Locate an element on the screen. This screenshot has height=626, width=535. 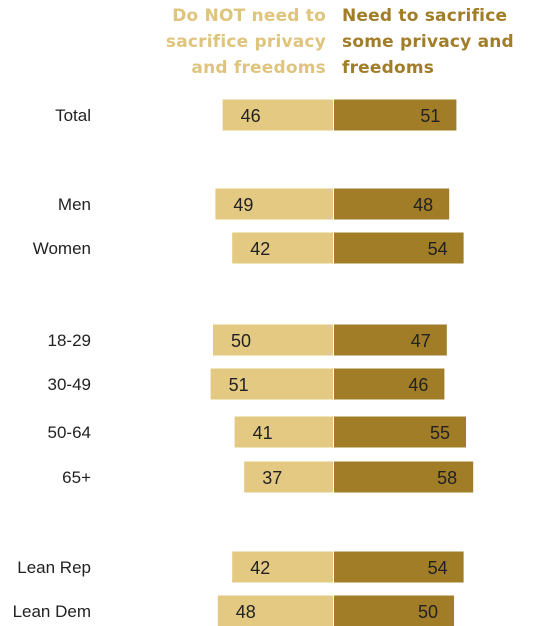
value-label-need: 51 is located at coordinates (430, 116).